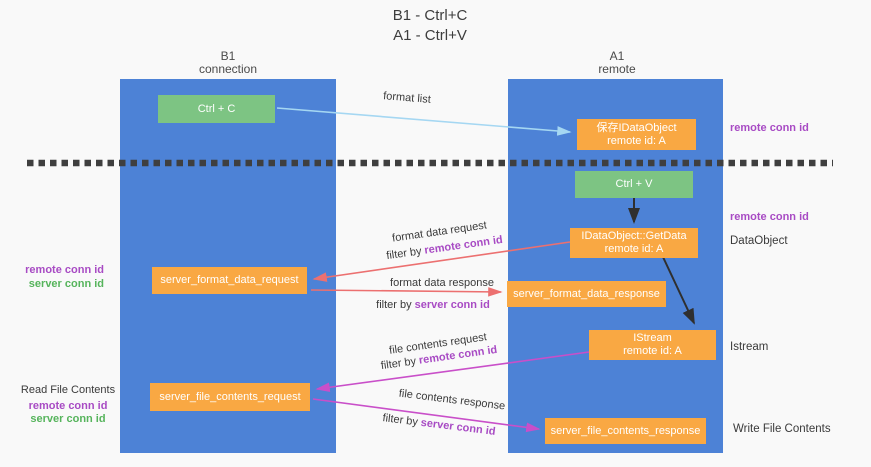 The height and width of the screenshot is (467, 871). I want to click on ctrl-c-node: Ctrl + C, so click(216, 109).